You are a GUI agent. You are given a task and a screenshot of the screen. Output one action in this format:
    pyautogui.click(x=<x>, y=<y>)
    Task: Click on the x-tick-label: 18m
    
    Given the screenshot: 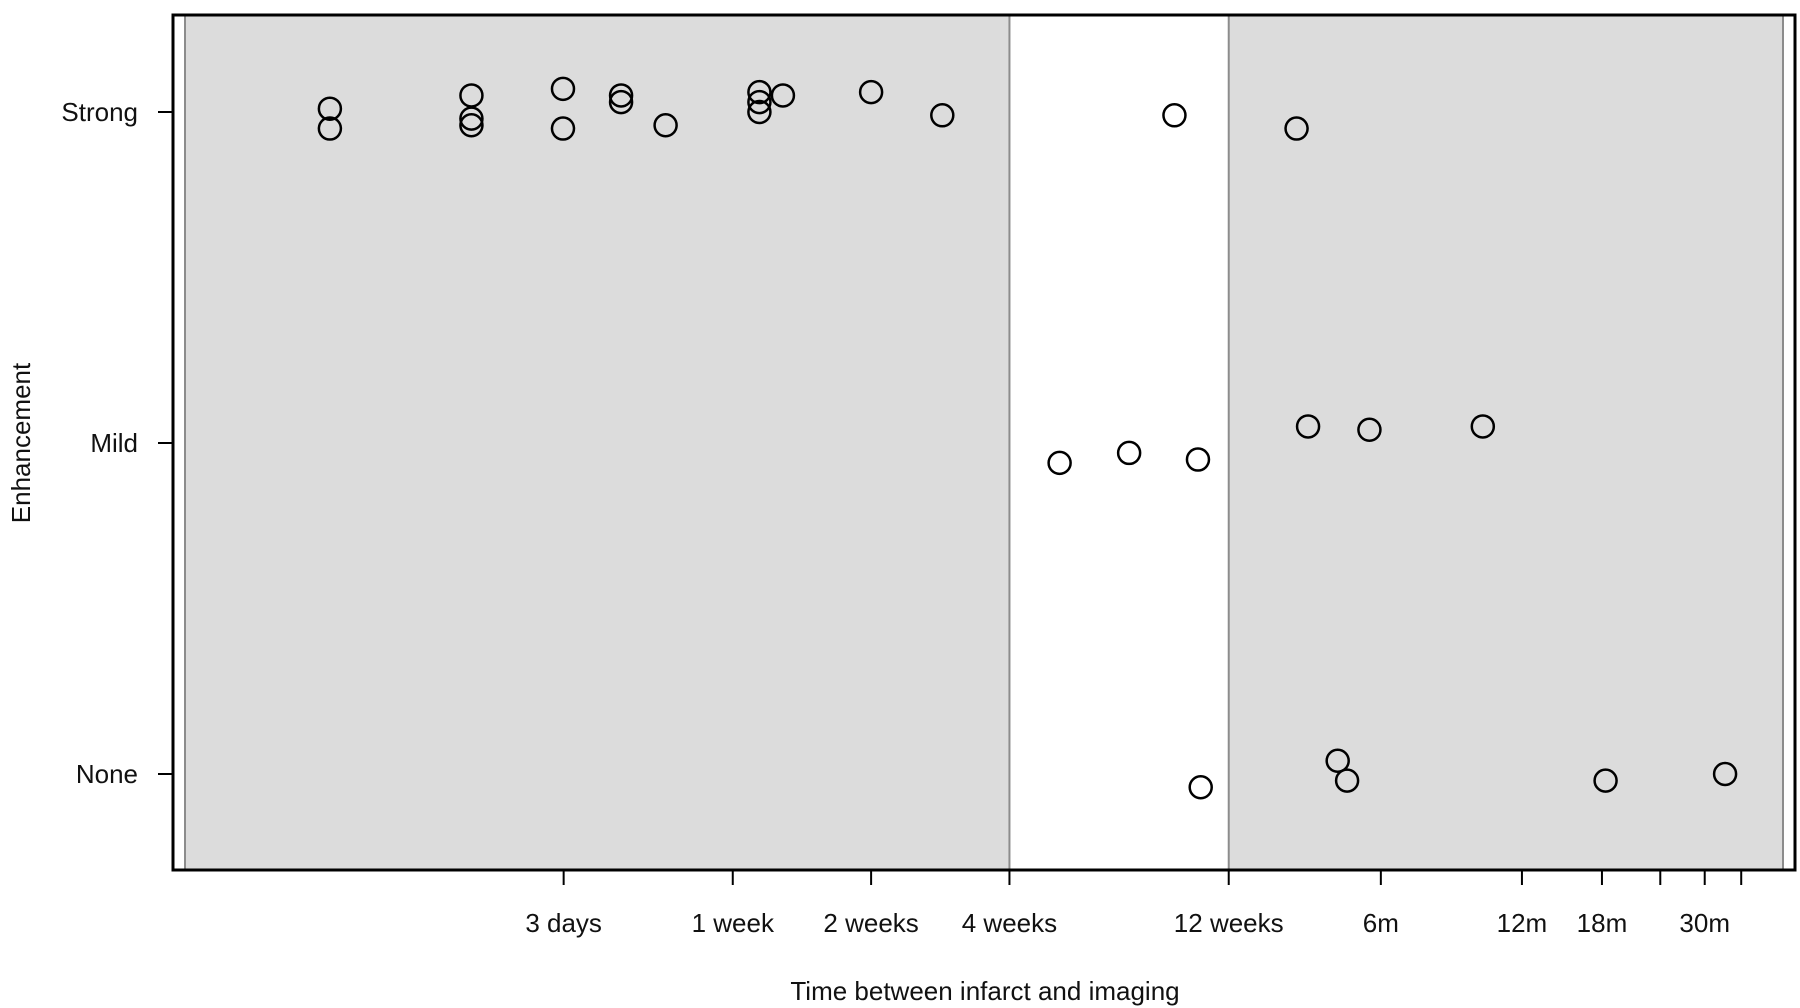 What is the action you would take?
    pyautogui.click(x=1602, y=923)
    